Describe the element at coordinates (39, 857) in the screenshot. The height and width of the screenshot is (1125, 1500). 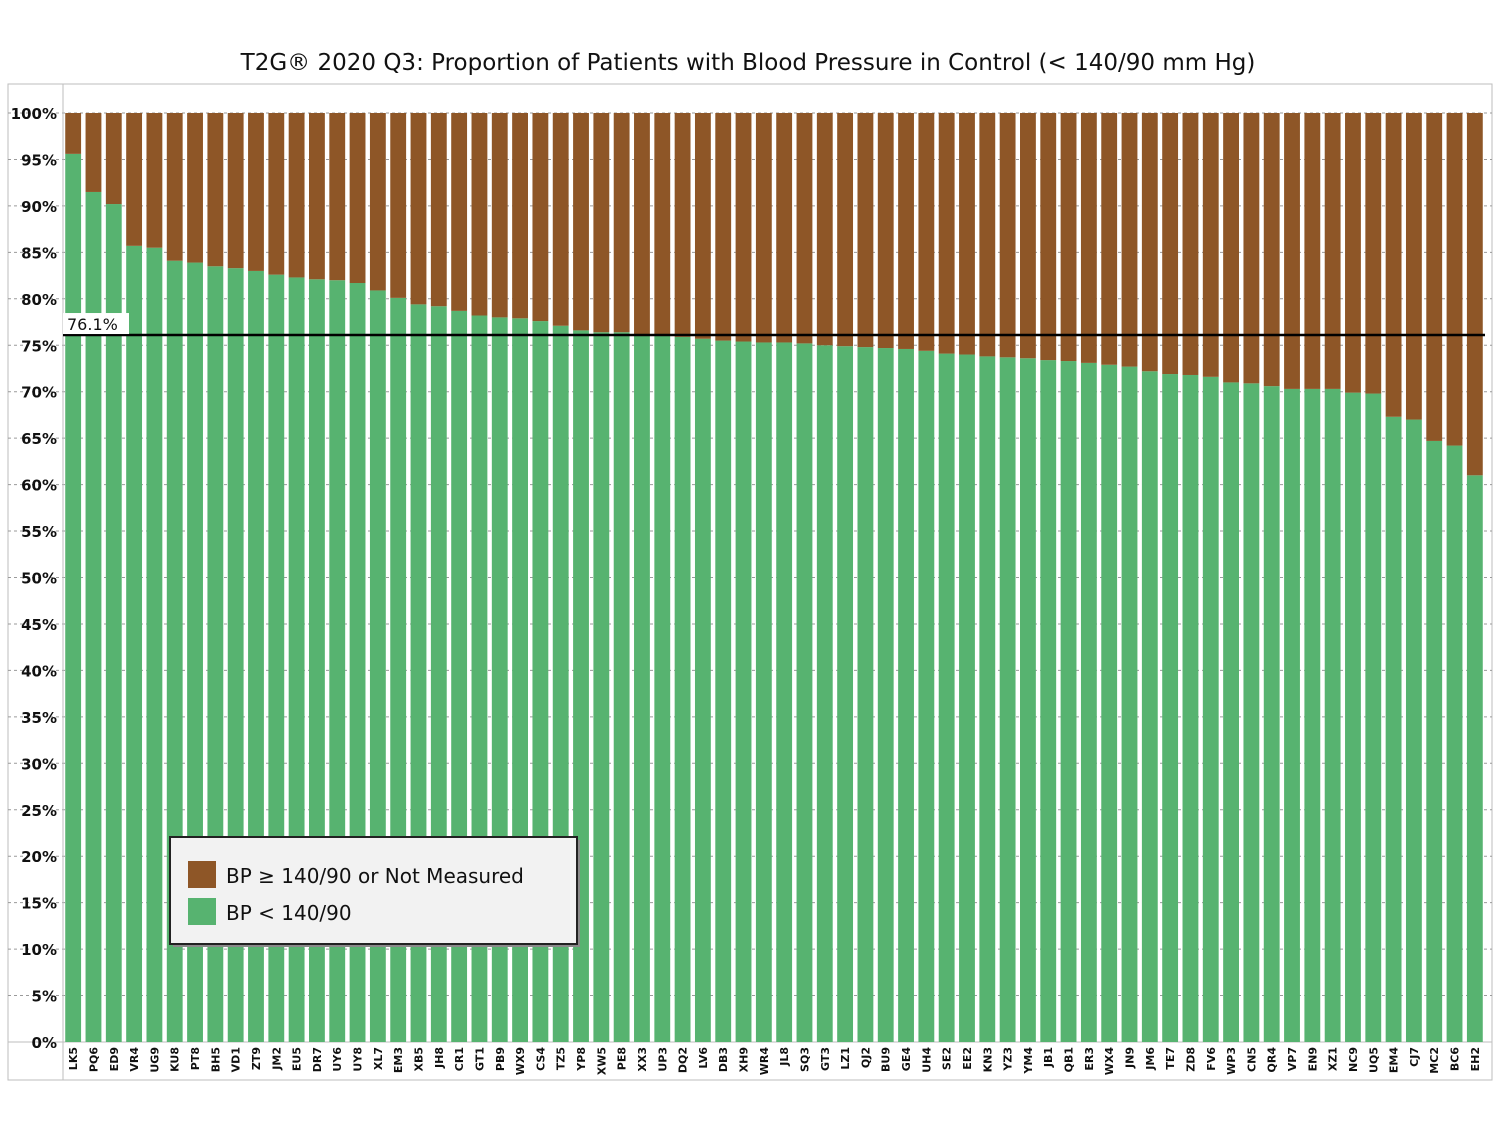
I see `y-tick-label: 20%` at that location.